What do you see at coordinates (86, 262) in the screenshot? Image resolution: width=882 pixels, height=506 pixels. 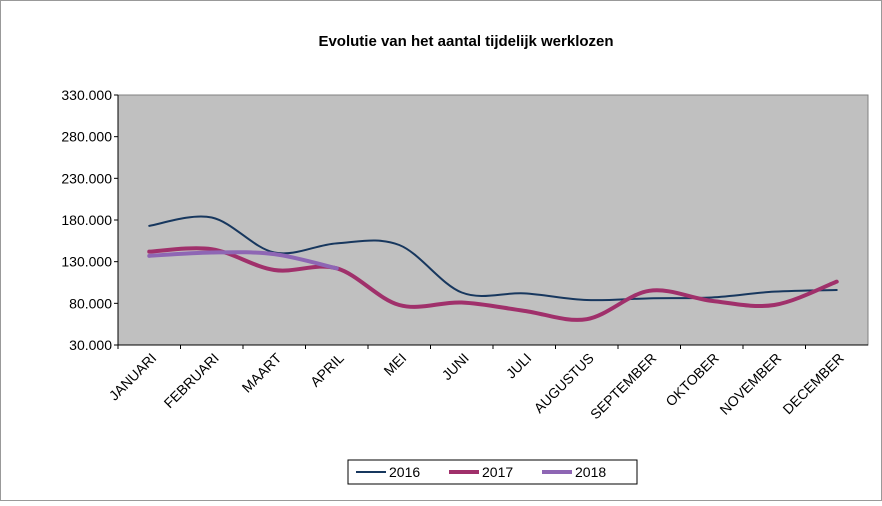 I see `y-tick-label: 130.000` at bounding box center [86, 262].